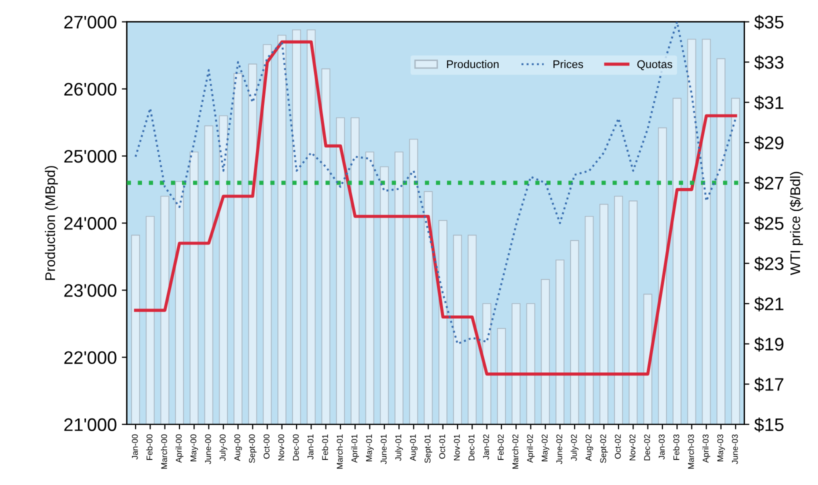 Image resolution: width=818 pixels, height=485 pixels. Describe the element at coordinates (325, 447) in the screenshot. I see `x-tick-label: Feb-01` at that location.